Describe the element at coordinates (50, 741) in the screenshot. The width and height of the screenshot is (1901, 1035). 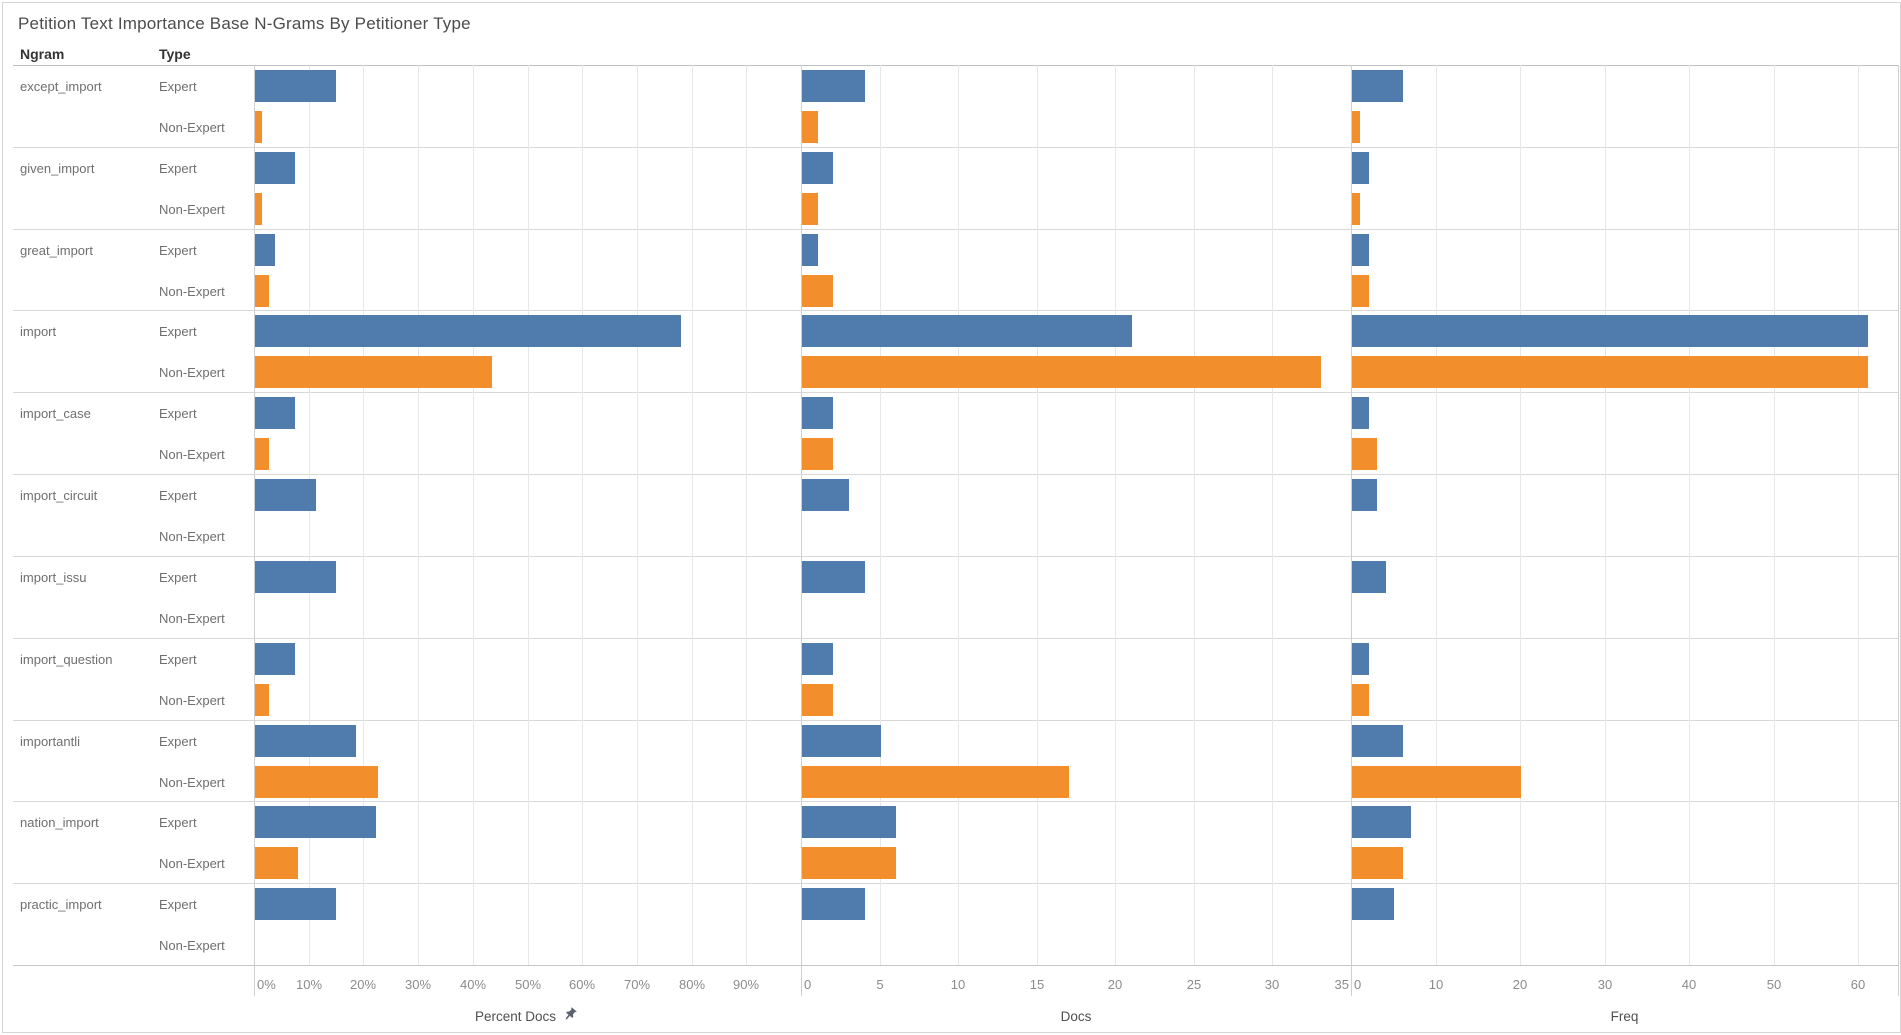
I see `row-header-ngram: importantli` at that location.